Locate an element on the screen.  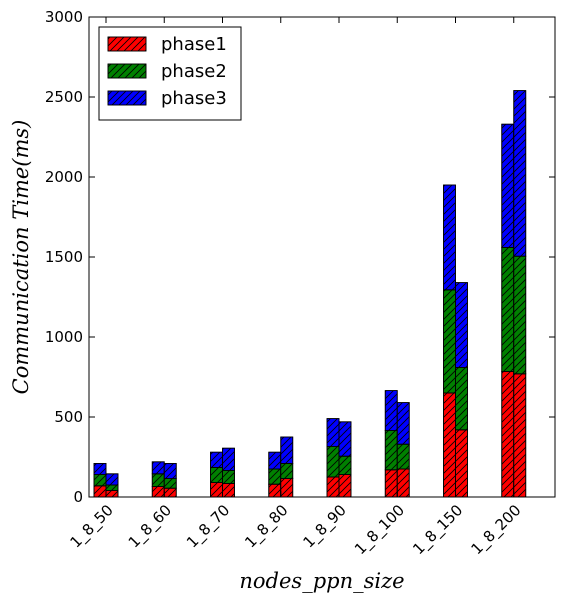
x-tick-label: 1_8_60 is located at coordinates (150, 526).